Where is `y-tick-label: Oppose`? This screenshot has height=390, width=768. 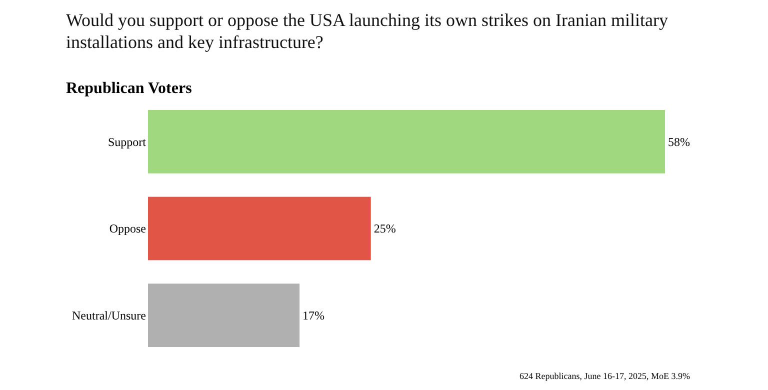
y-tick-label: Oppose is located at coordinates (127, 229).